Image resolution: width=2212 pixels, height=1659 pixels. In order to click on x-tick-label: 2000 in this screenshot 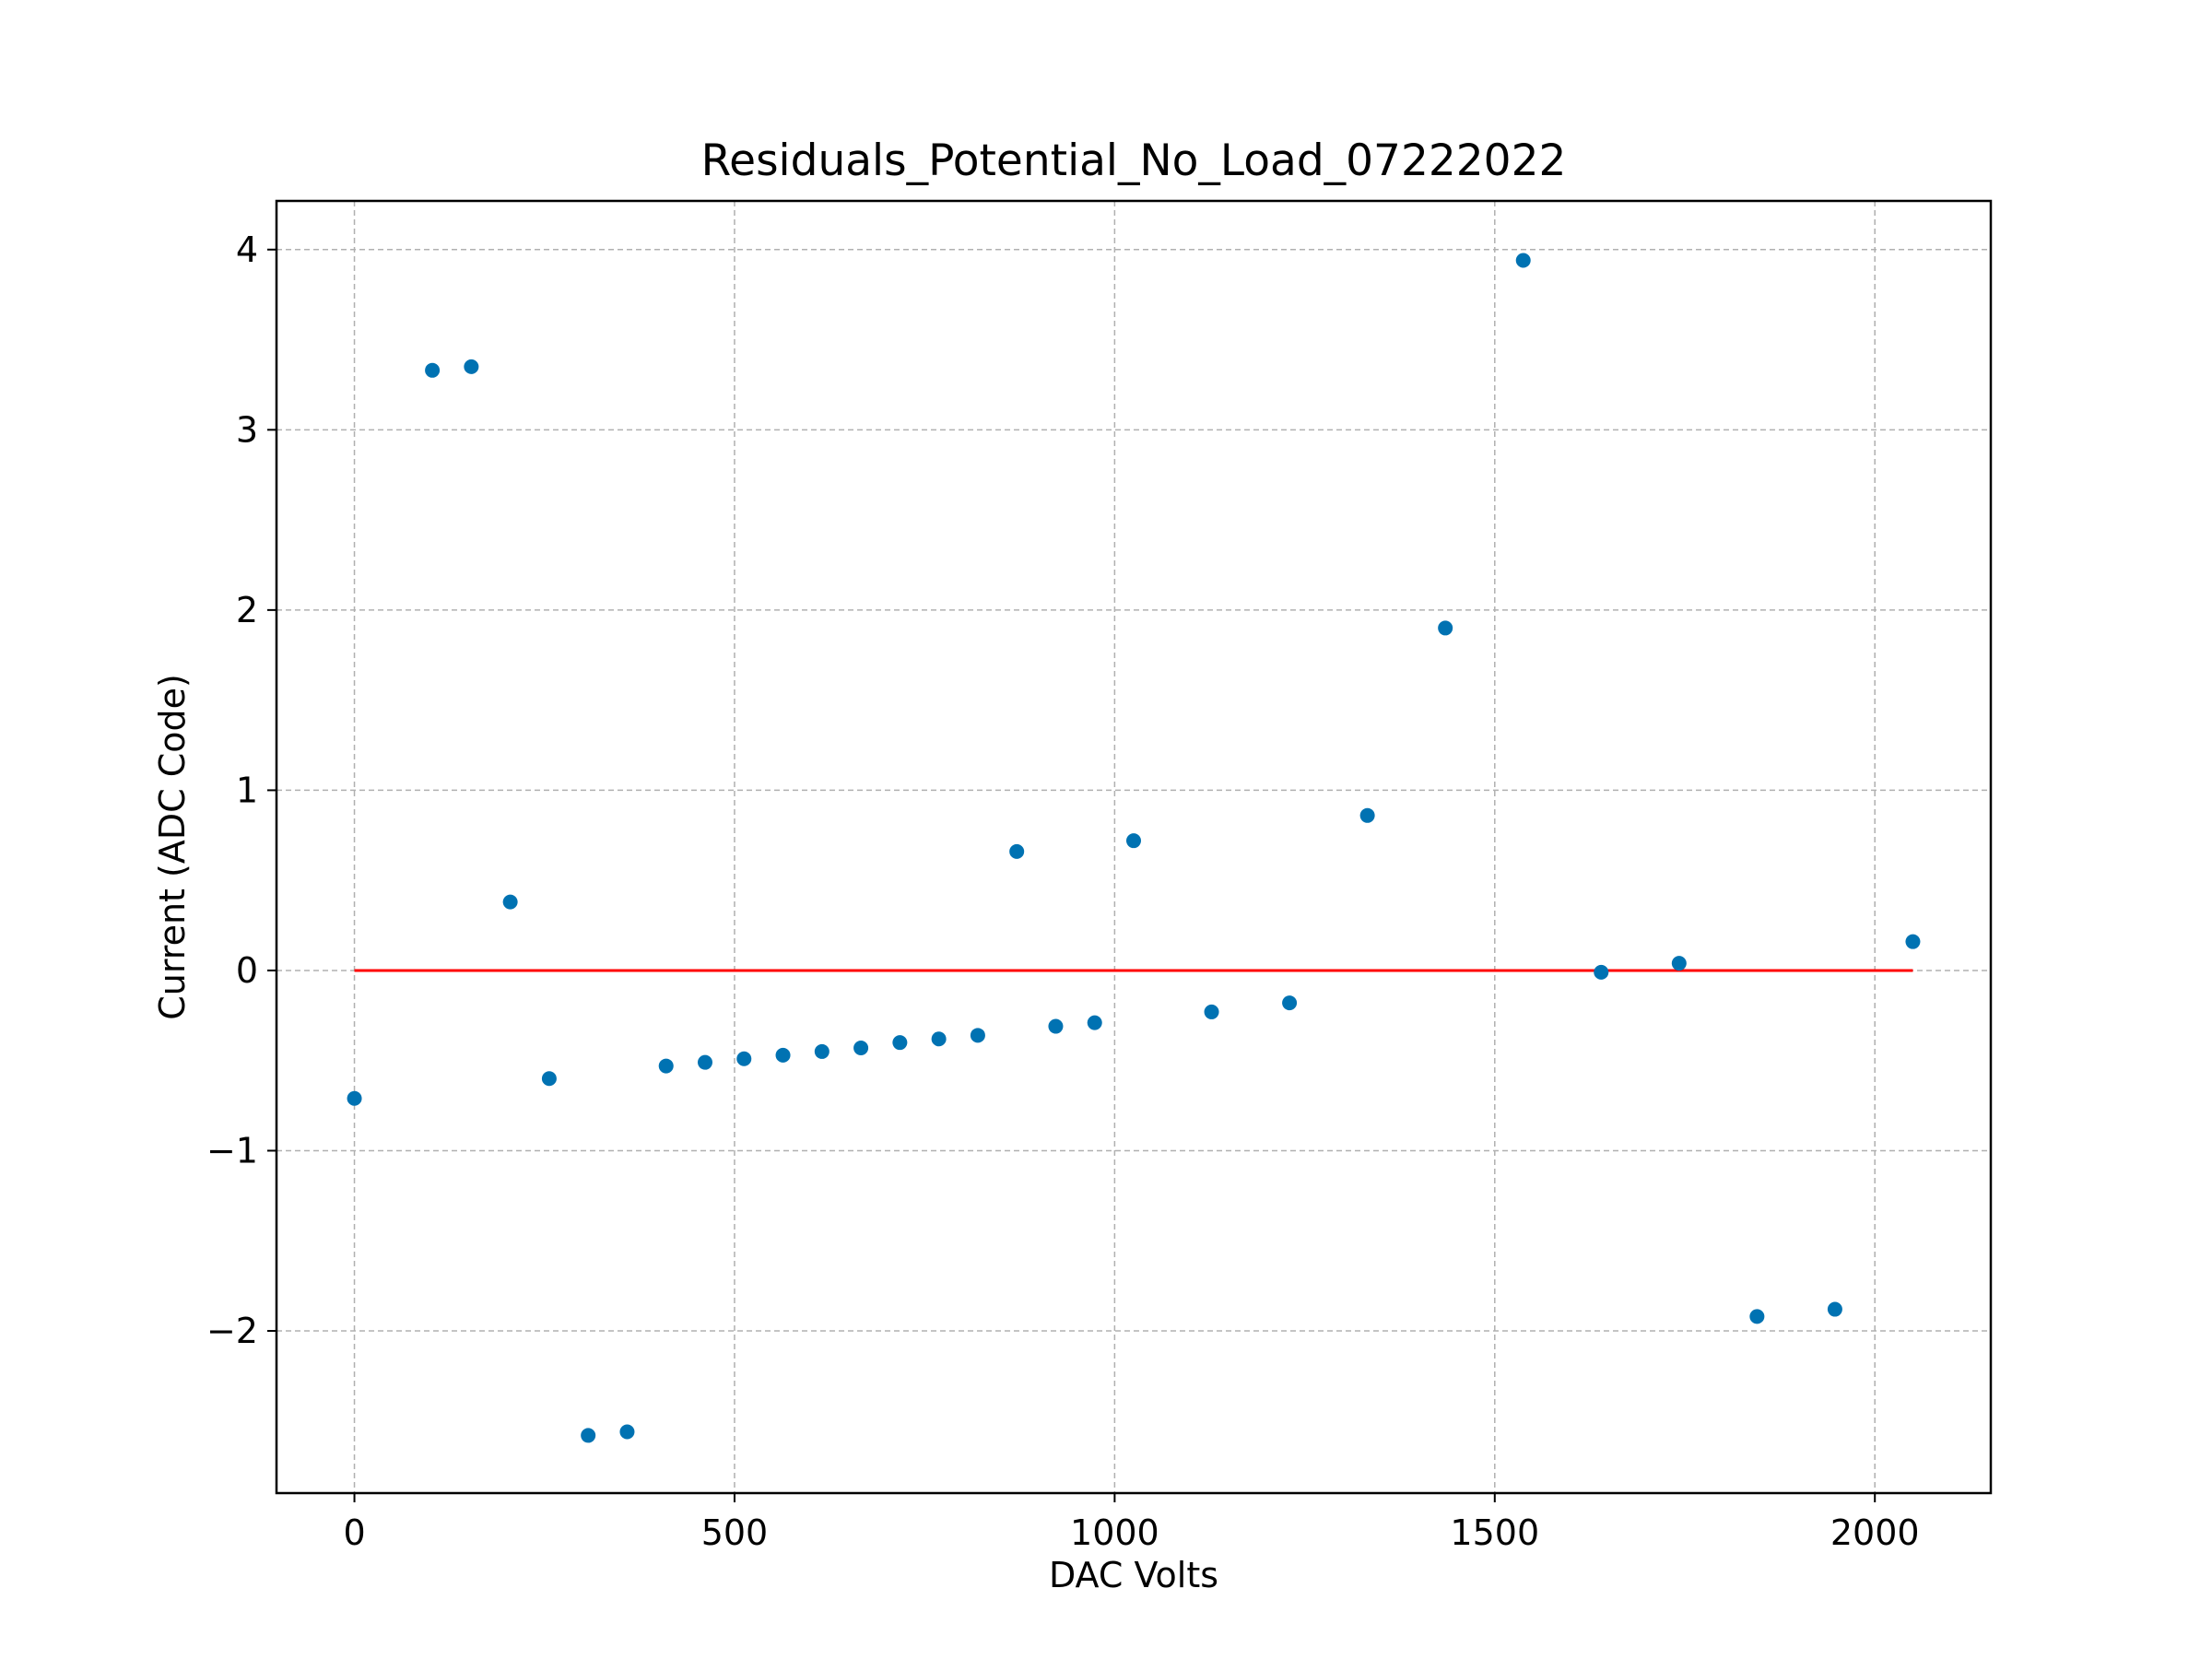, I will do `click(1875, 1532)`.